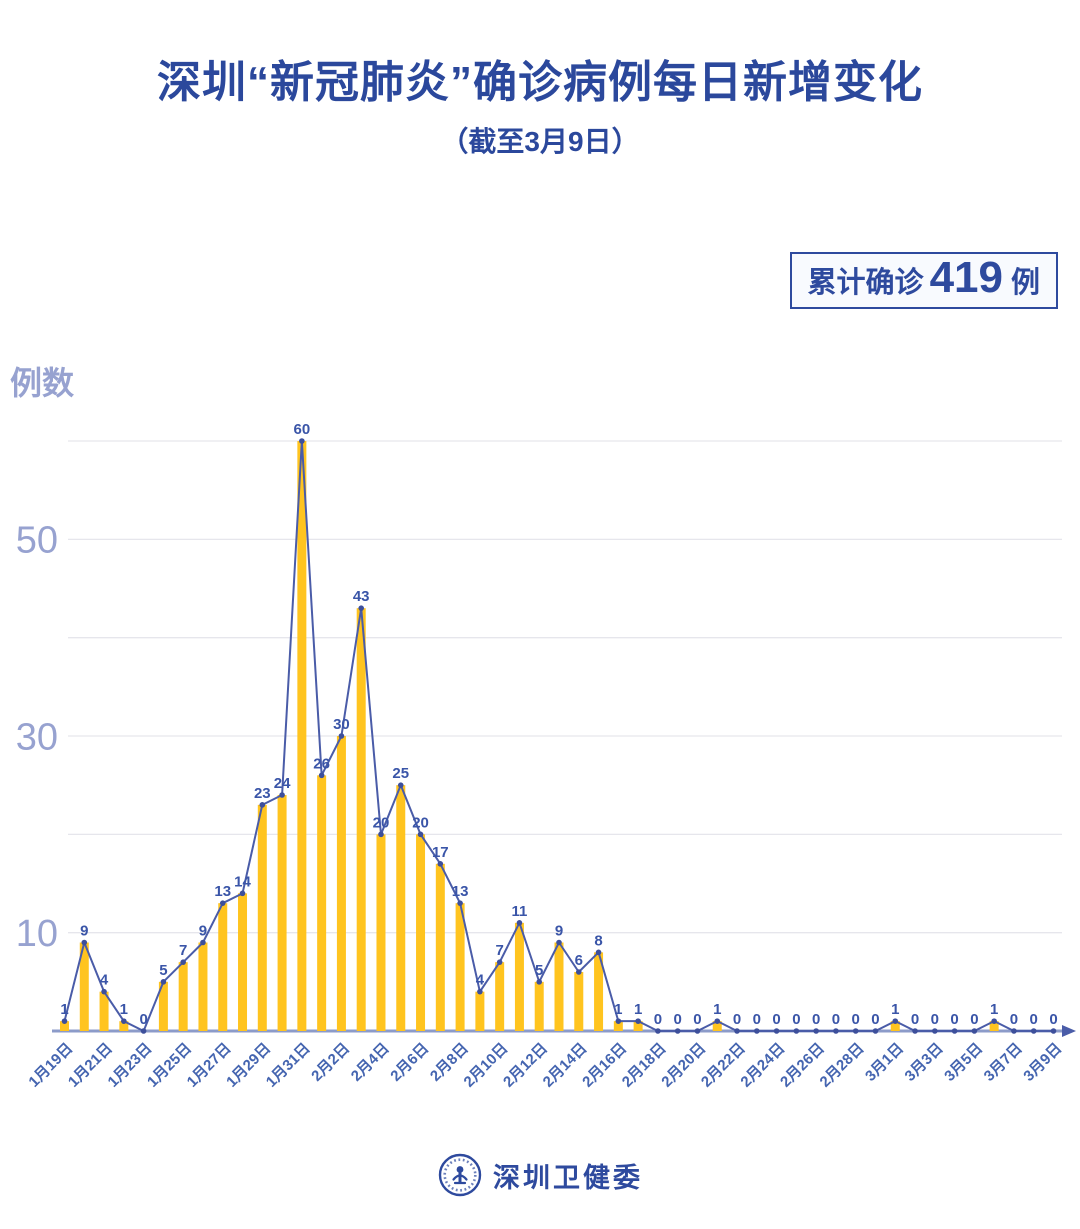 This screenshot has width=1080, height=1229. What do you see at coordinates (37, 934) in the screenshot?
I see `y-tick-label: 10` at bounding box center [37, 934].